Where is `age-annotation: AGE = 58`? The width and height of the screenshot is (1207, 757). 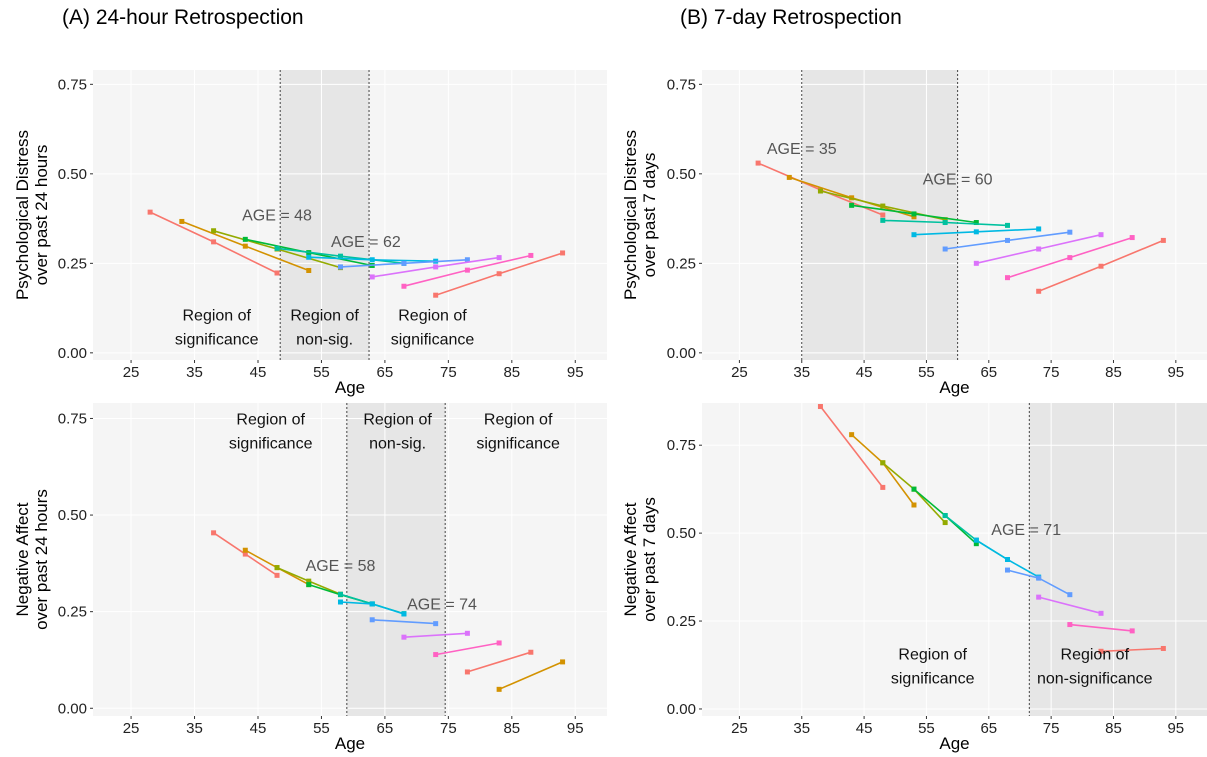
age-annotation: AGE = 58 is located at coordinates (341, 566).